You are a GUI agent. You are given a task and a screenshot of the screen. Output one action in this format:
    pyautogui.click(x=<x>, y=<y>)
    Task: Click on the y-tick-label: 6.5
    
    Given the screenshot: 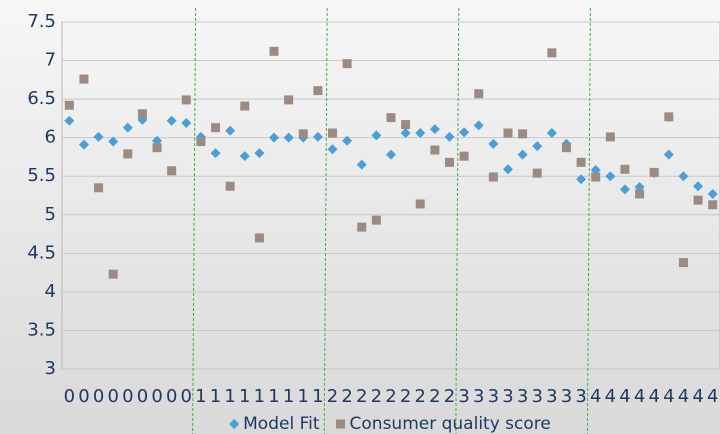 What is the action you would take?
    pyautogui.click(x=41, y=98)
    